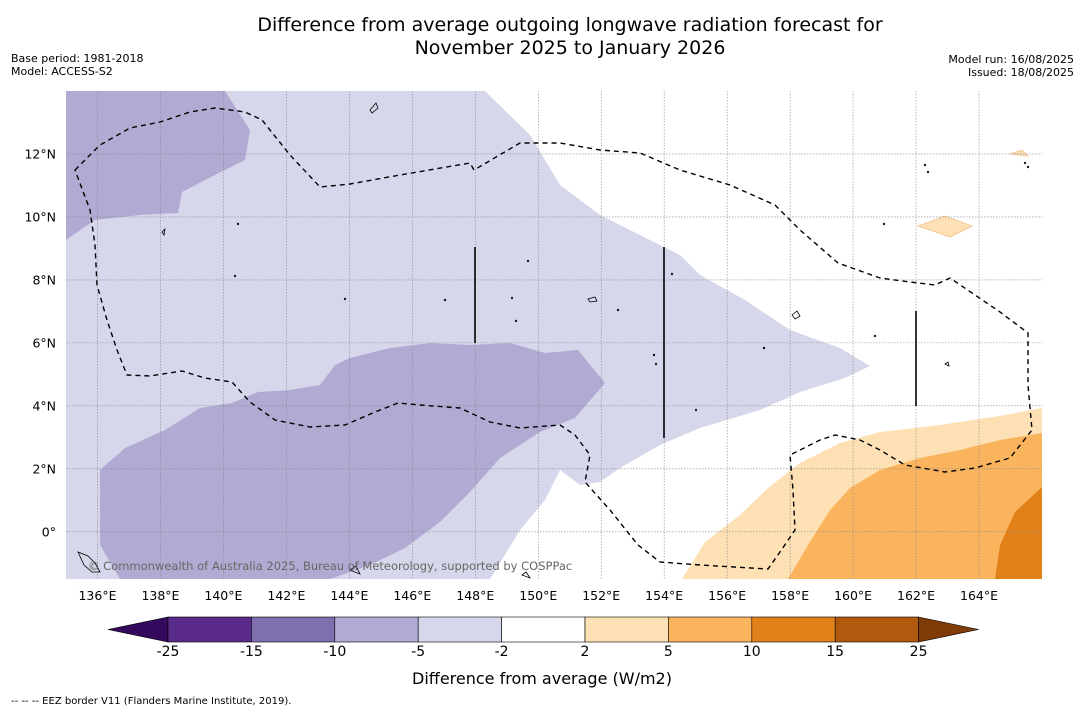 Image resolution: width=1085 pixels, height=713 pixels. I want to click on lat-tick-label: 4°N, so click(44, 405).